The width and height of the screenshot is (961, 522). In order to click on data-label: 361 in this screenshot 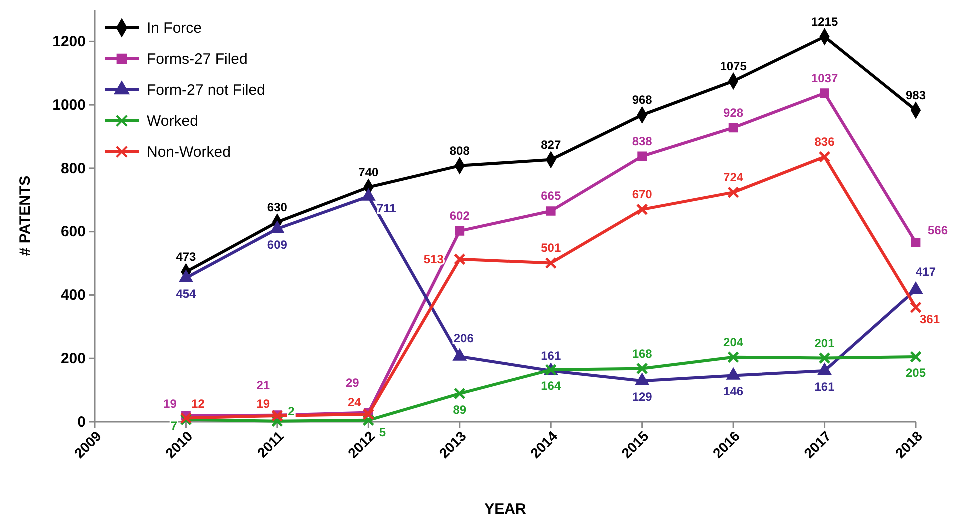, I will do `click(930, 319)`.